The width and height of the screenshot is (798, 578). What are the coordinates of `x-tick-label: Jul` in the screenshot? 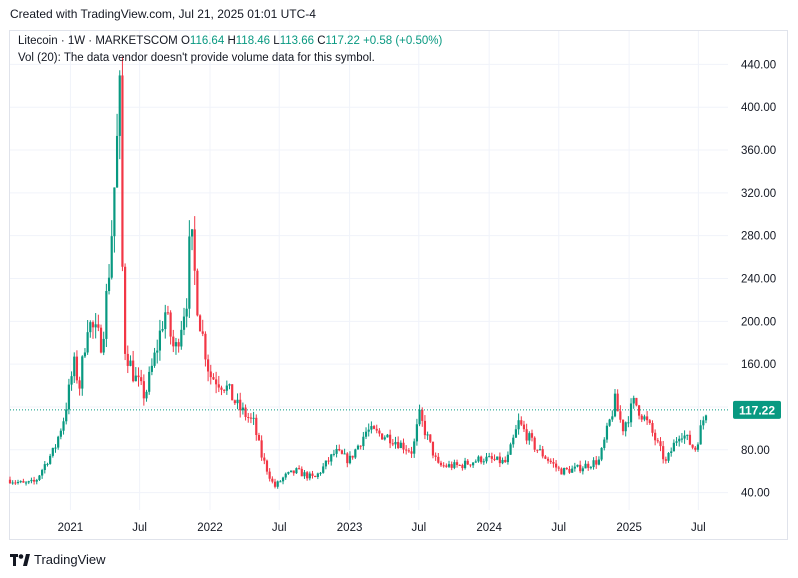 It's located at (558, 528).